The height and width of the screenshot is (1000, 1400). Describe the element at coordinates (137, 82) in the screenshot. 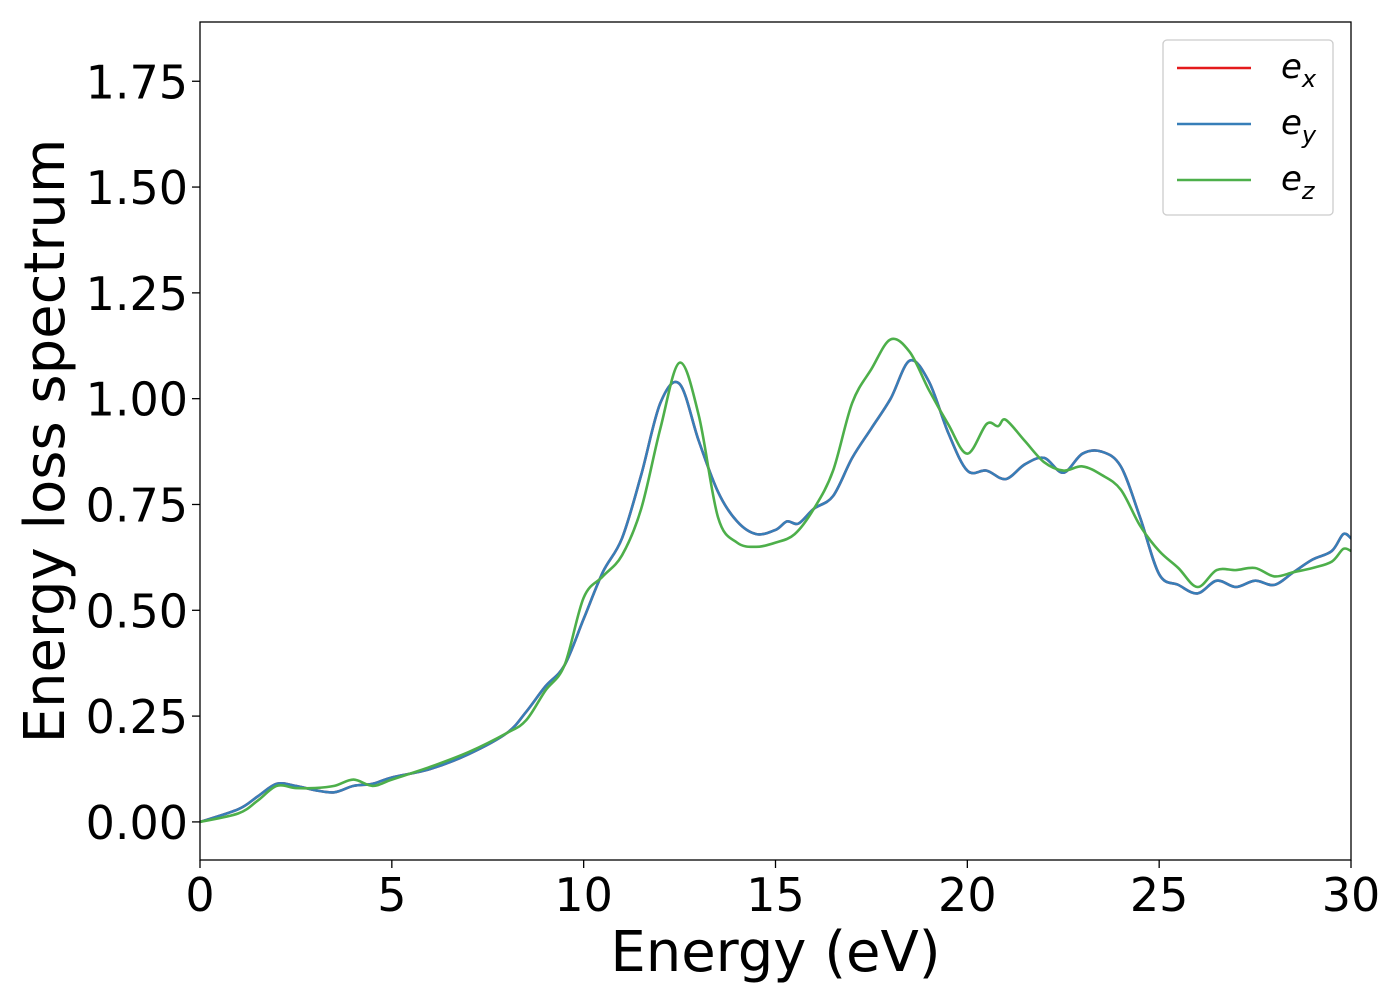

I see `y-tick-label: 1.75` at that location.